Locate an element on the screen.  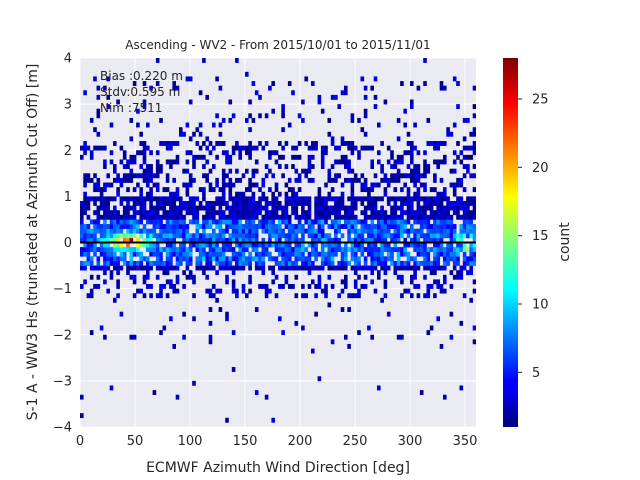
colorbar-tick-label: 5 is located at coordinates (536, 373).